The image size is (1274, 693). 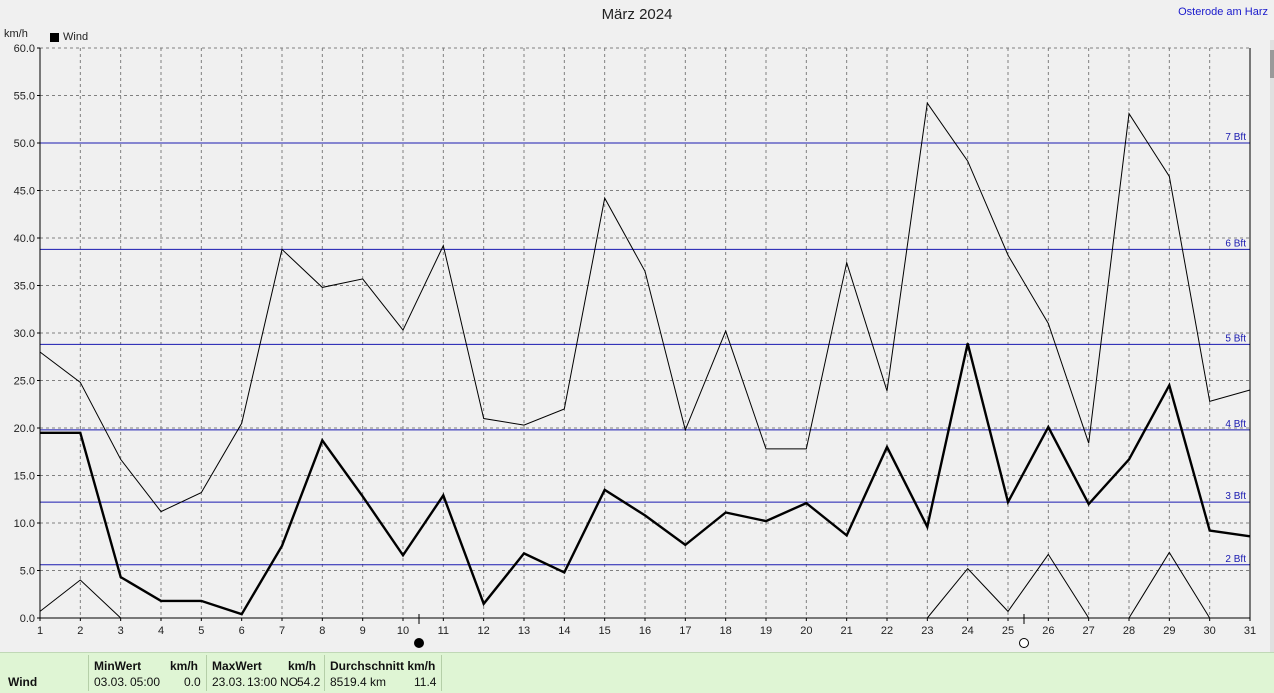 I want to click on new-moon-icon, so click(x=419, y=643).